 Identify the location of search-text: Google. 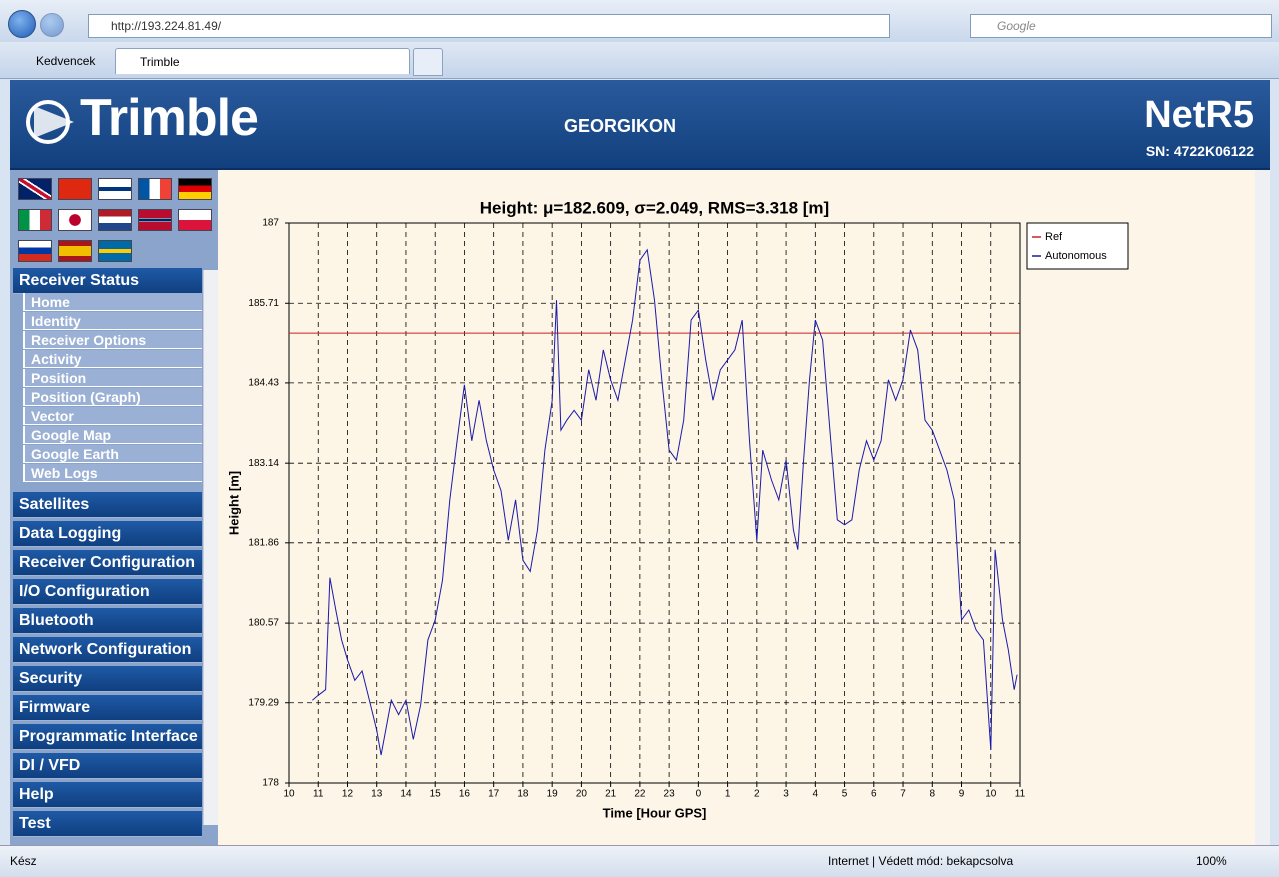
(1016, 26).